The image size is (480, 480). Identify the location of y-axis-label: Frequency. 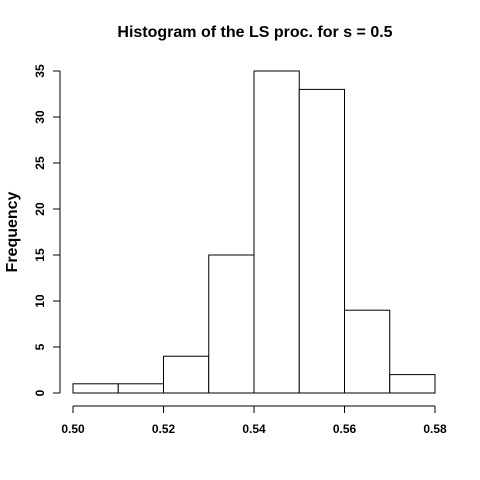
(12, 231).